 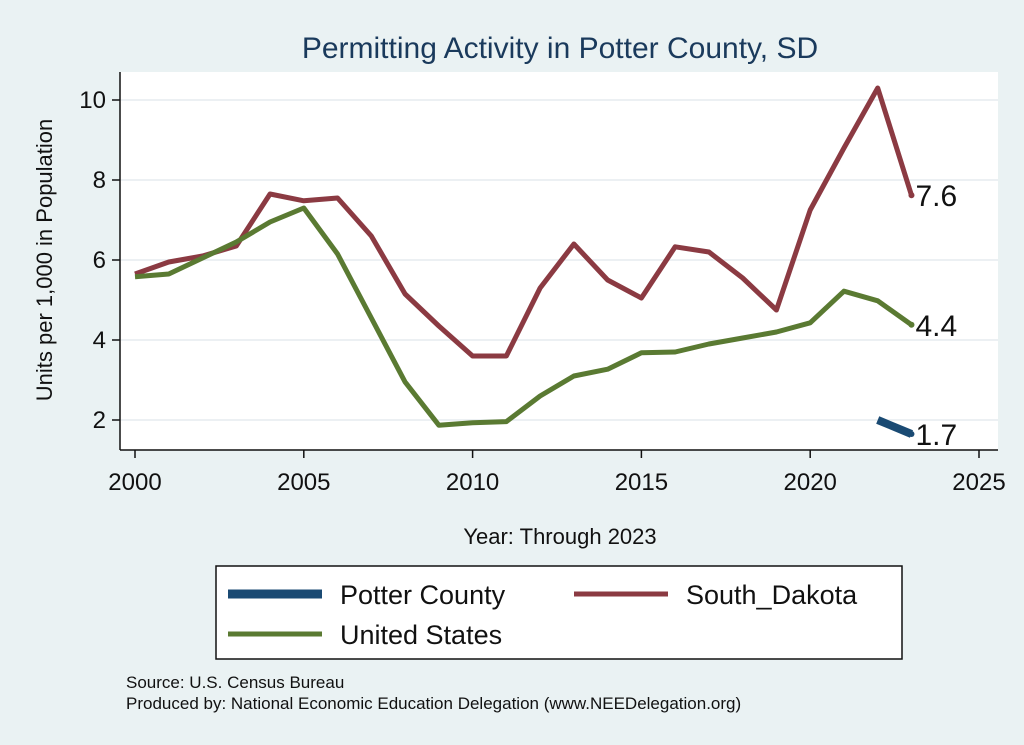 What do you see at coordinates (936, 326) in the screenshot?
I see `end-label-united-states: 4.4` at bounding box center [936, 326].